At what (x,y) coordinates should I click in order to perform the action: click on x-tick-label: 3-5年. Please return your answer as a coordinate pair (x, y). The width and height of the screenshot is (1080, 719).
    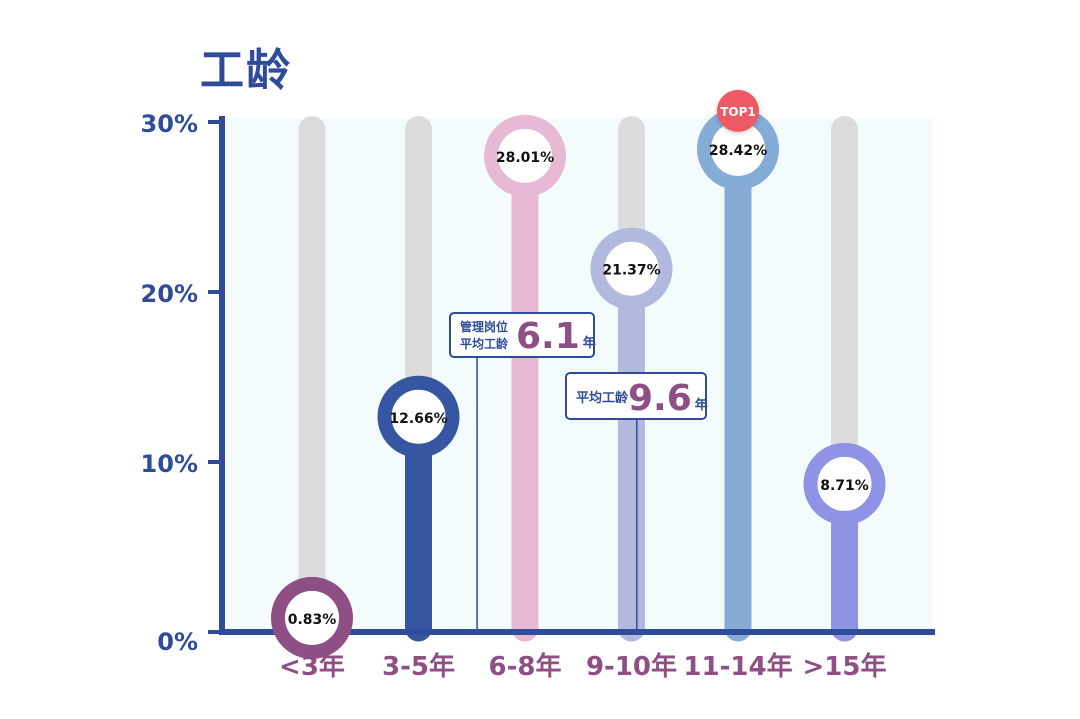
    Looking at the image, I should click on (418, 666).